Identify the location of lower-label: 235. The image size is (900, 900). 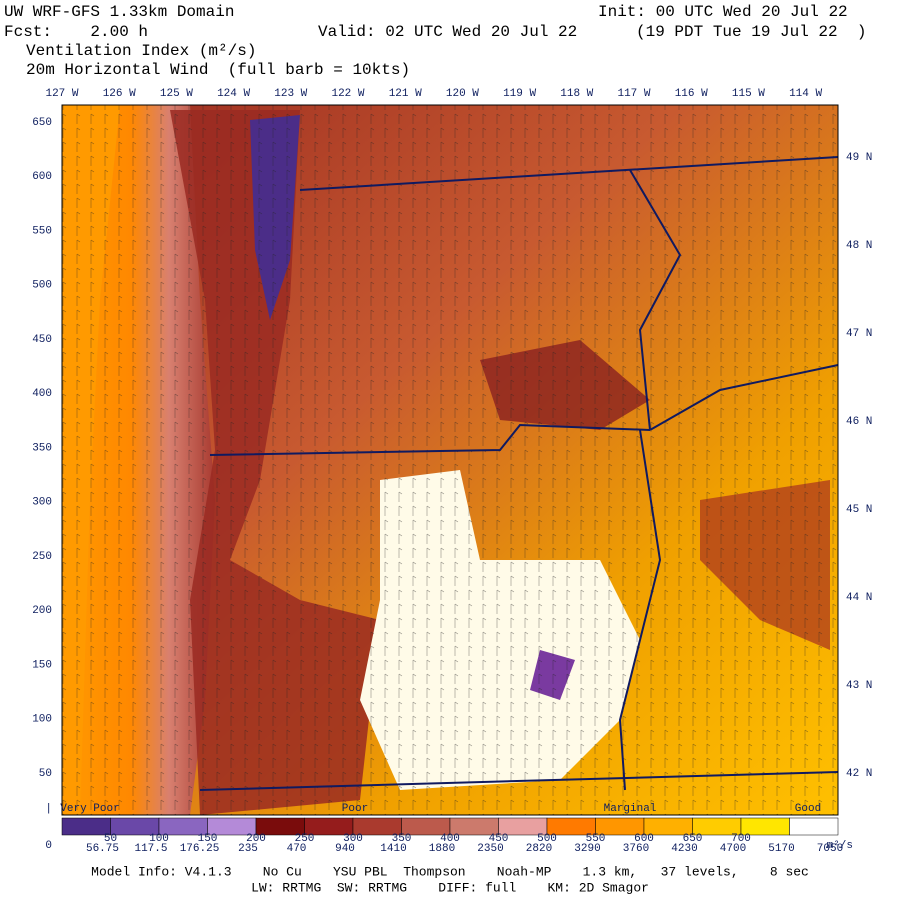
(248, 849).